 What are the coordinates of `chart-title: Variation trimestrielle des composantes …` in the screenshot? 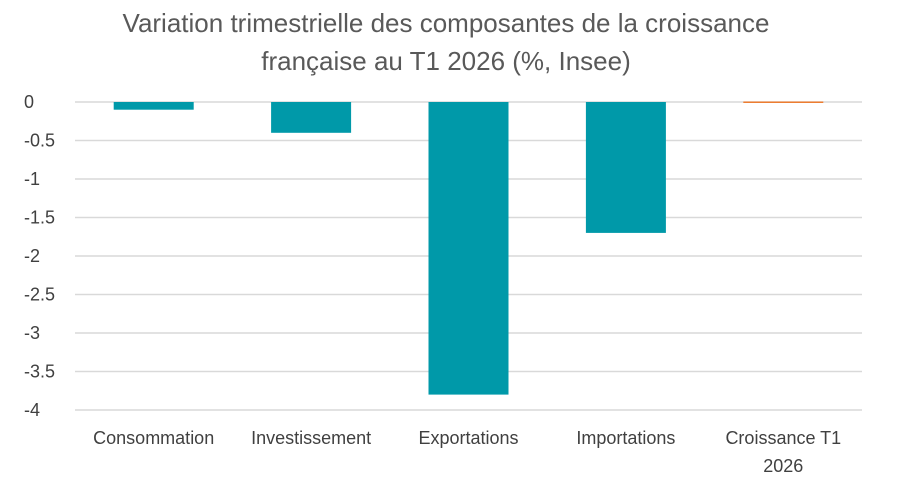 It's located at (446, 42).